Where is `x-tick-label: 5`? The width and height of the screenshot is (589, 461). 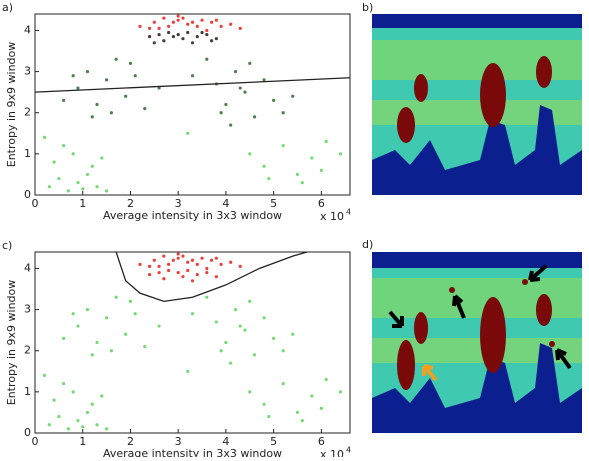 x-tick-label: 5 is located at coordinates (273, 203).